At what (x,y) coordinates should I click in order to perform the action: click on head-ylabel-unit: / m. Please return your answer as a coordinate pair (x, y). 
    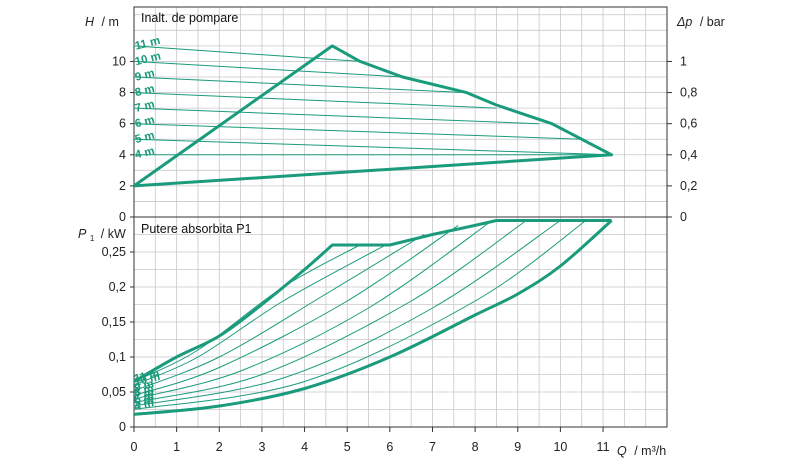
    Looking at the image, I should click on (110, 22).